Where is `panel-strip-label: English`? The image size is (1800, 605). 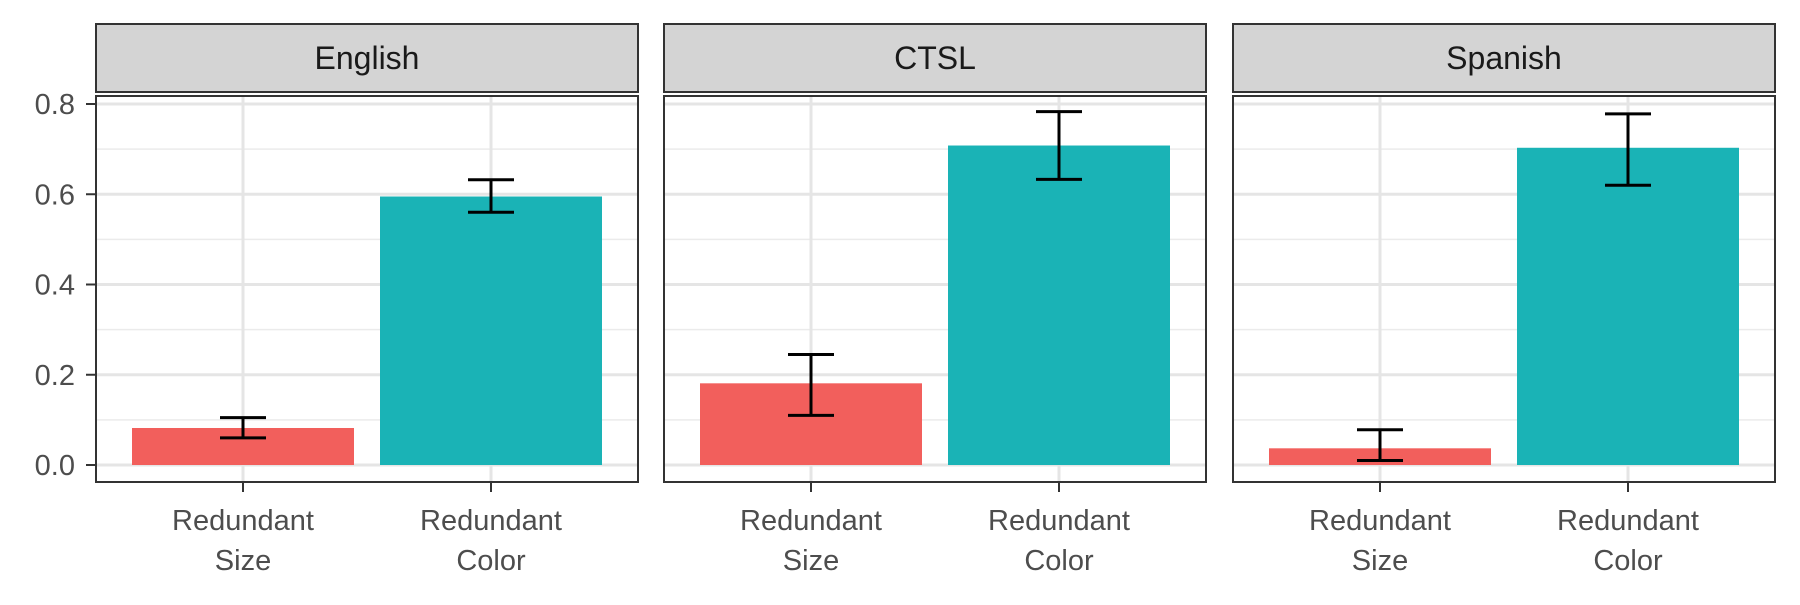
panel-strip-label: English is located at coordinates (367, 58).